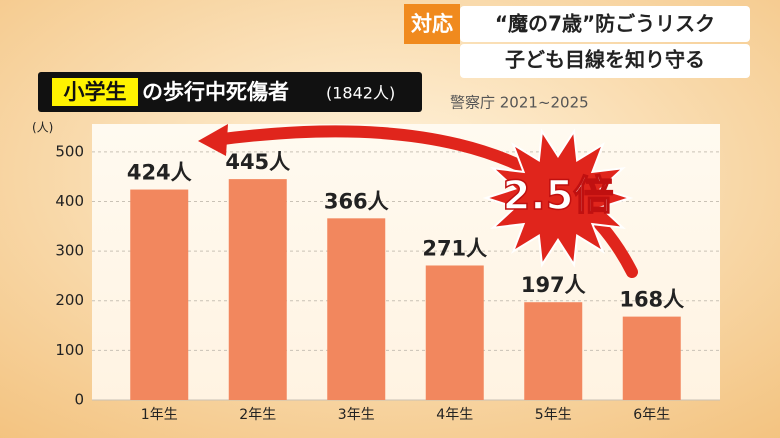 Image resolution: width=780 pixels, height=438 pixels. What do you see at coordinates (69, 151) in the screenshot?
I see `y-tick-label: 500` at bounding box center [69, 151].